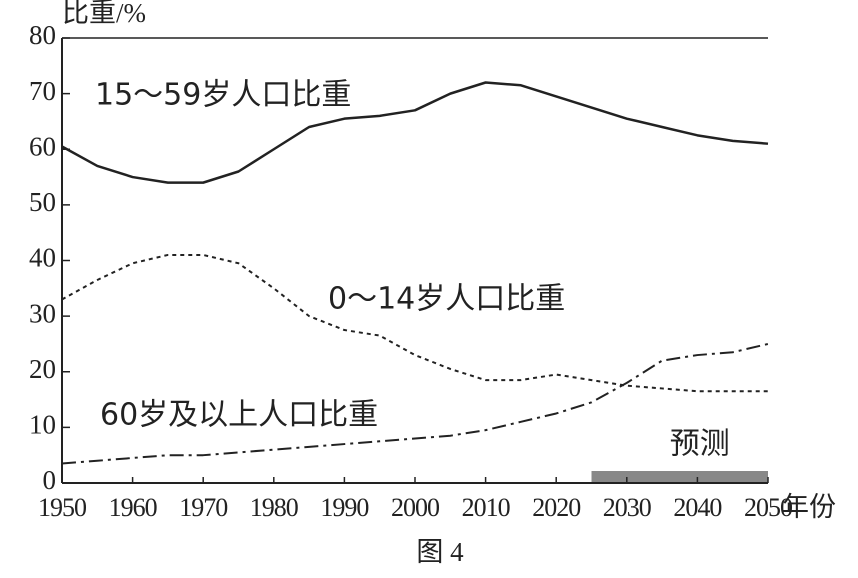  Describe the element at coordinates (415, 507) in the screenshot. I see `x-tick-label: 2000` at that location.